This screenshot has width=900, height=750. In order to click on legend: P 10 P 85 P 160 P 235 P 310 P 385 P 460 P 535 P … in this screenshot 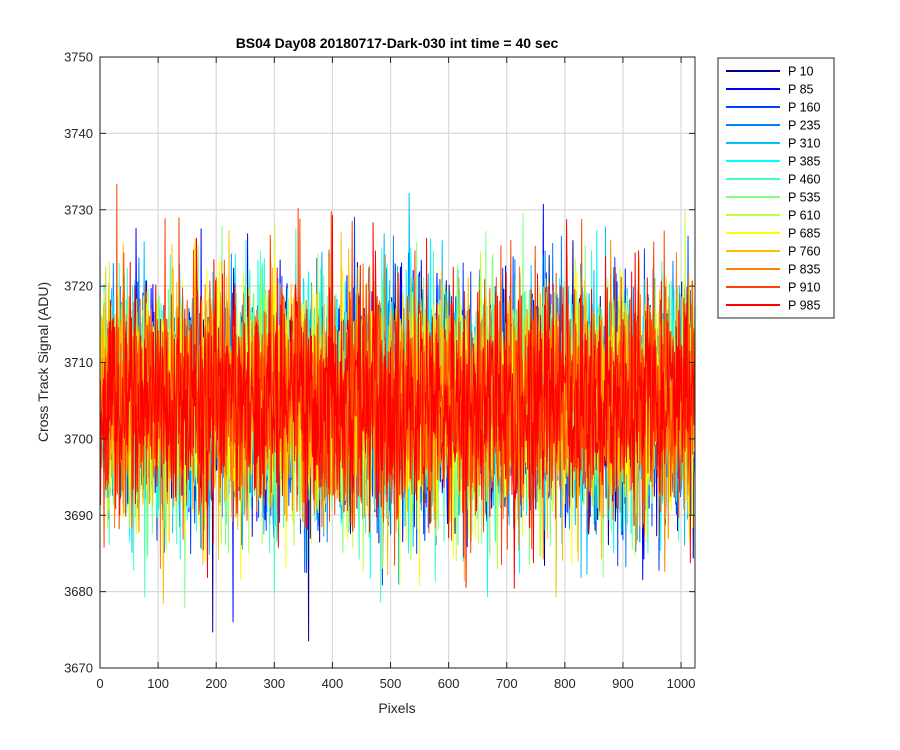, I will do `click(776, 188)`.